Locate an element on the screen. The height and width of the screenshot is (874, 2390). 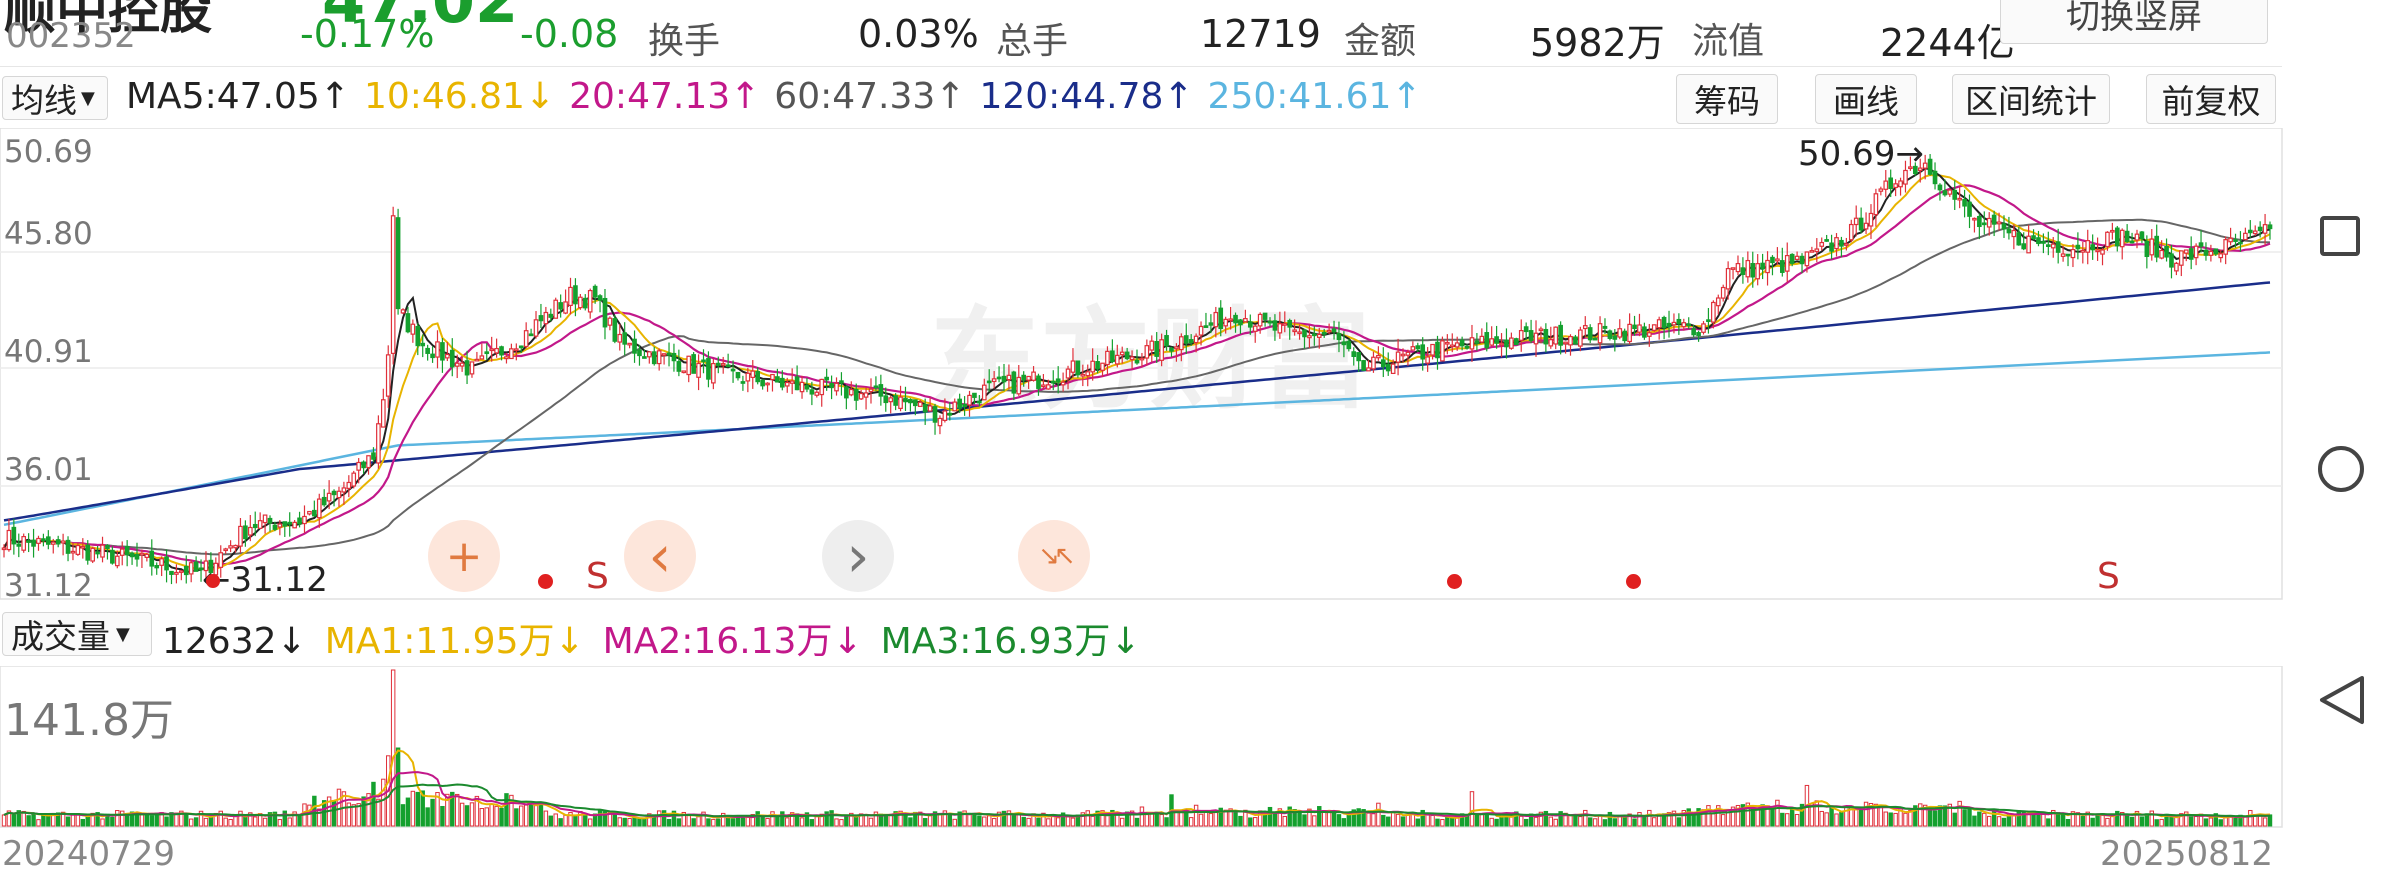
draw-line-button: 画线 is located at coordinates (1866, 99).